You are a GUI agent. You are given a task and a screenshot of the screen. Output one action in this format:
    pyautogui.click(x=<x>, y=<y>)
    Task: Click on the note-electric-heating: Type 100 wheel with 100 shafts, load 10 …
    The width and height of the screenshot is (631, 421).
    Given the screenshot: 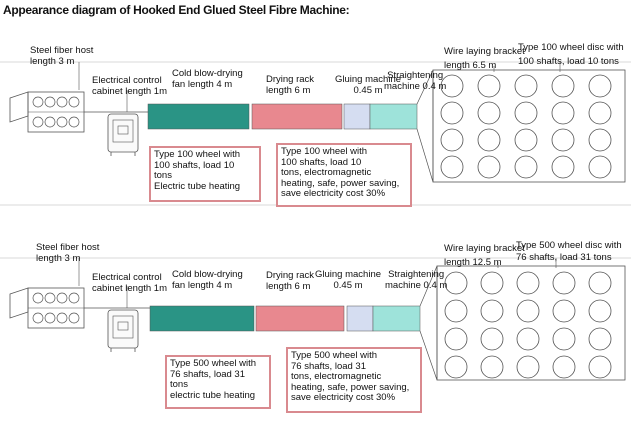 What is the action you would take?
    pyautogui.click(x=205, y=174)
    